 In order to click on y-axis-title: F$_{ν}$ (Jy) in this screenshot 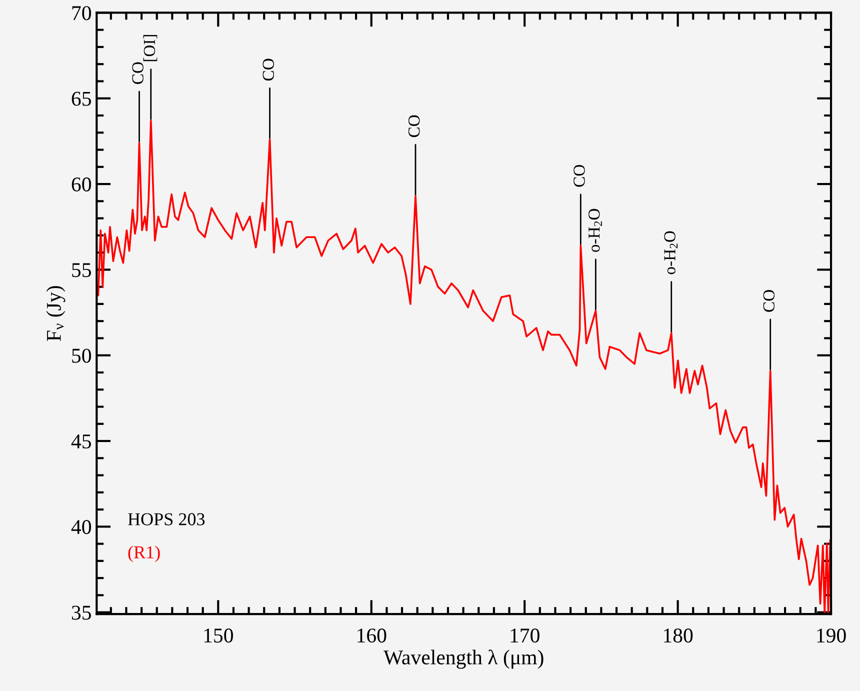, I will do `click(56, 313)`.